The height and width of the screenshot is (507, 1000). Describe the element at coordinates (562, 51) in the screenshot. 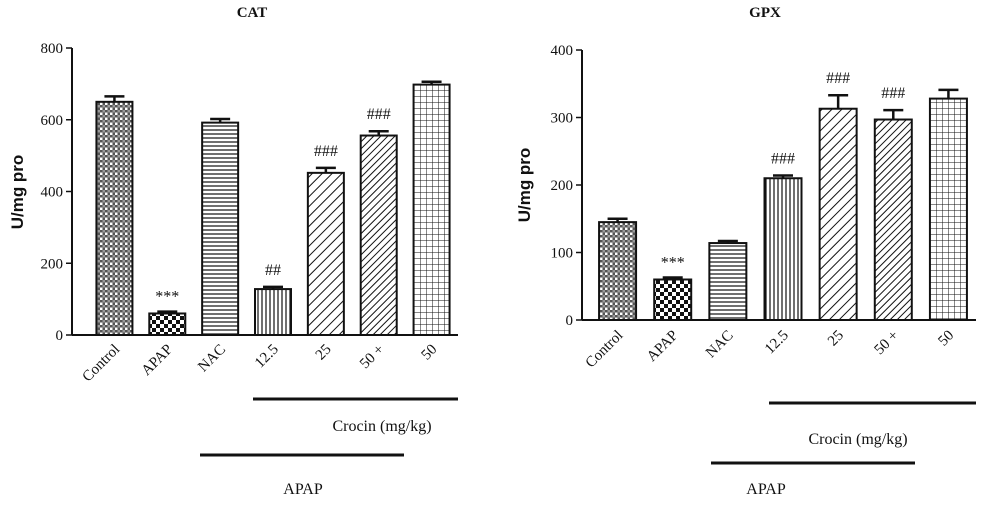

I see `gpx-y-tick-label: 400` at that location.